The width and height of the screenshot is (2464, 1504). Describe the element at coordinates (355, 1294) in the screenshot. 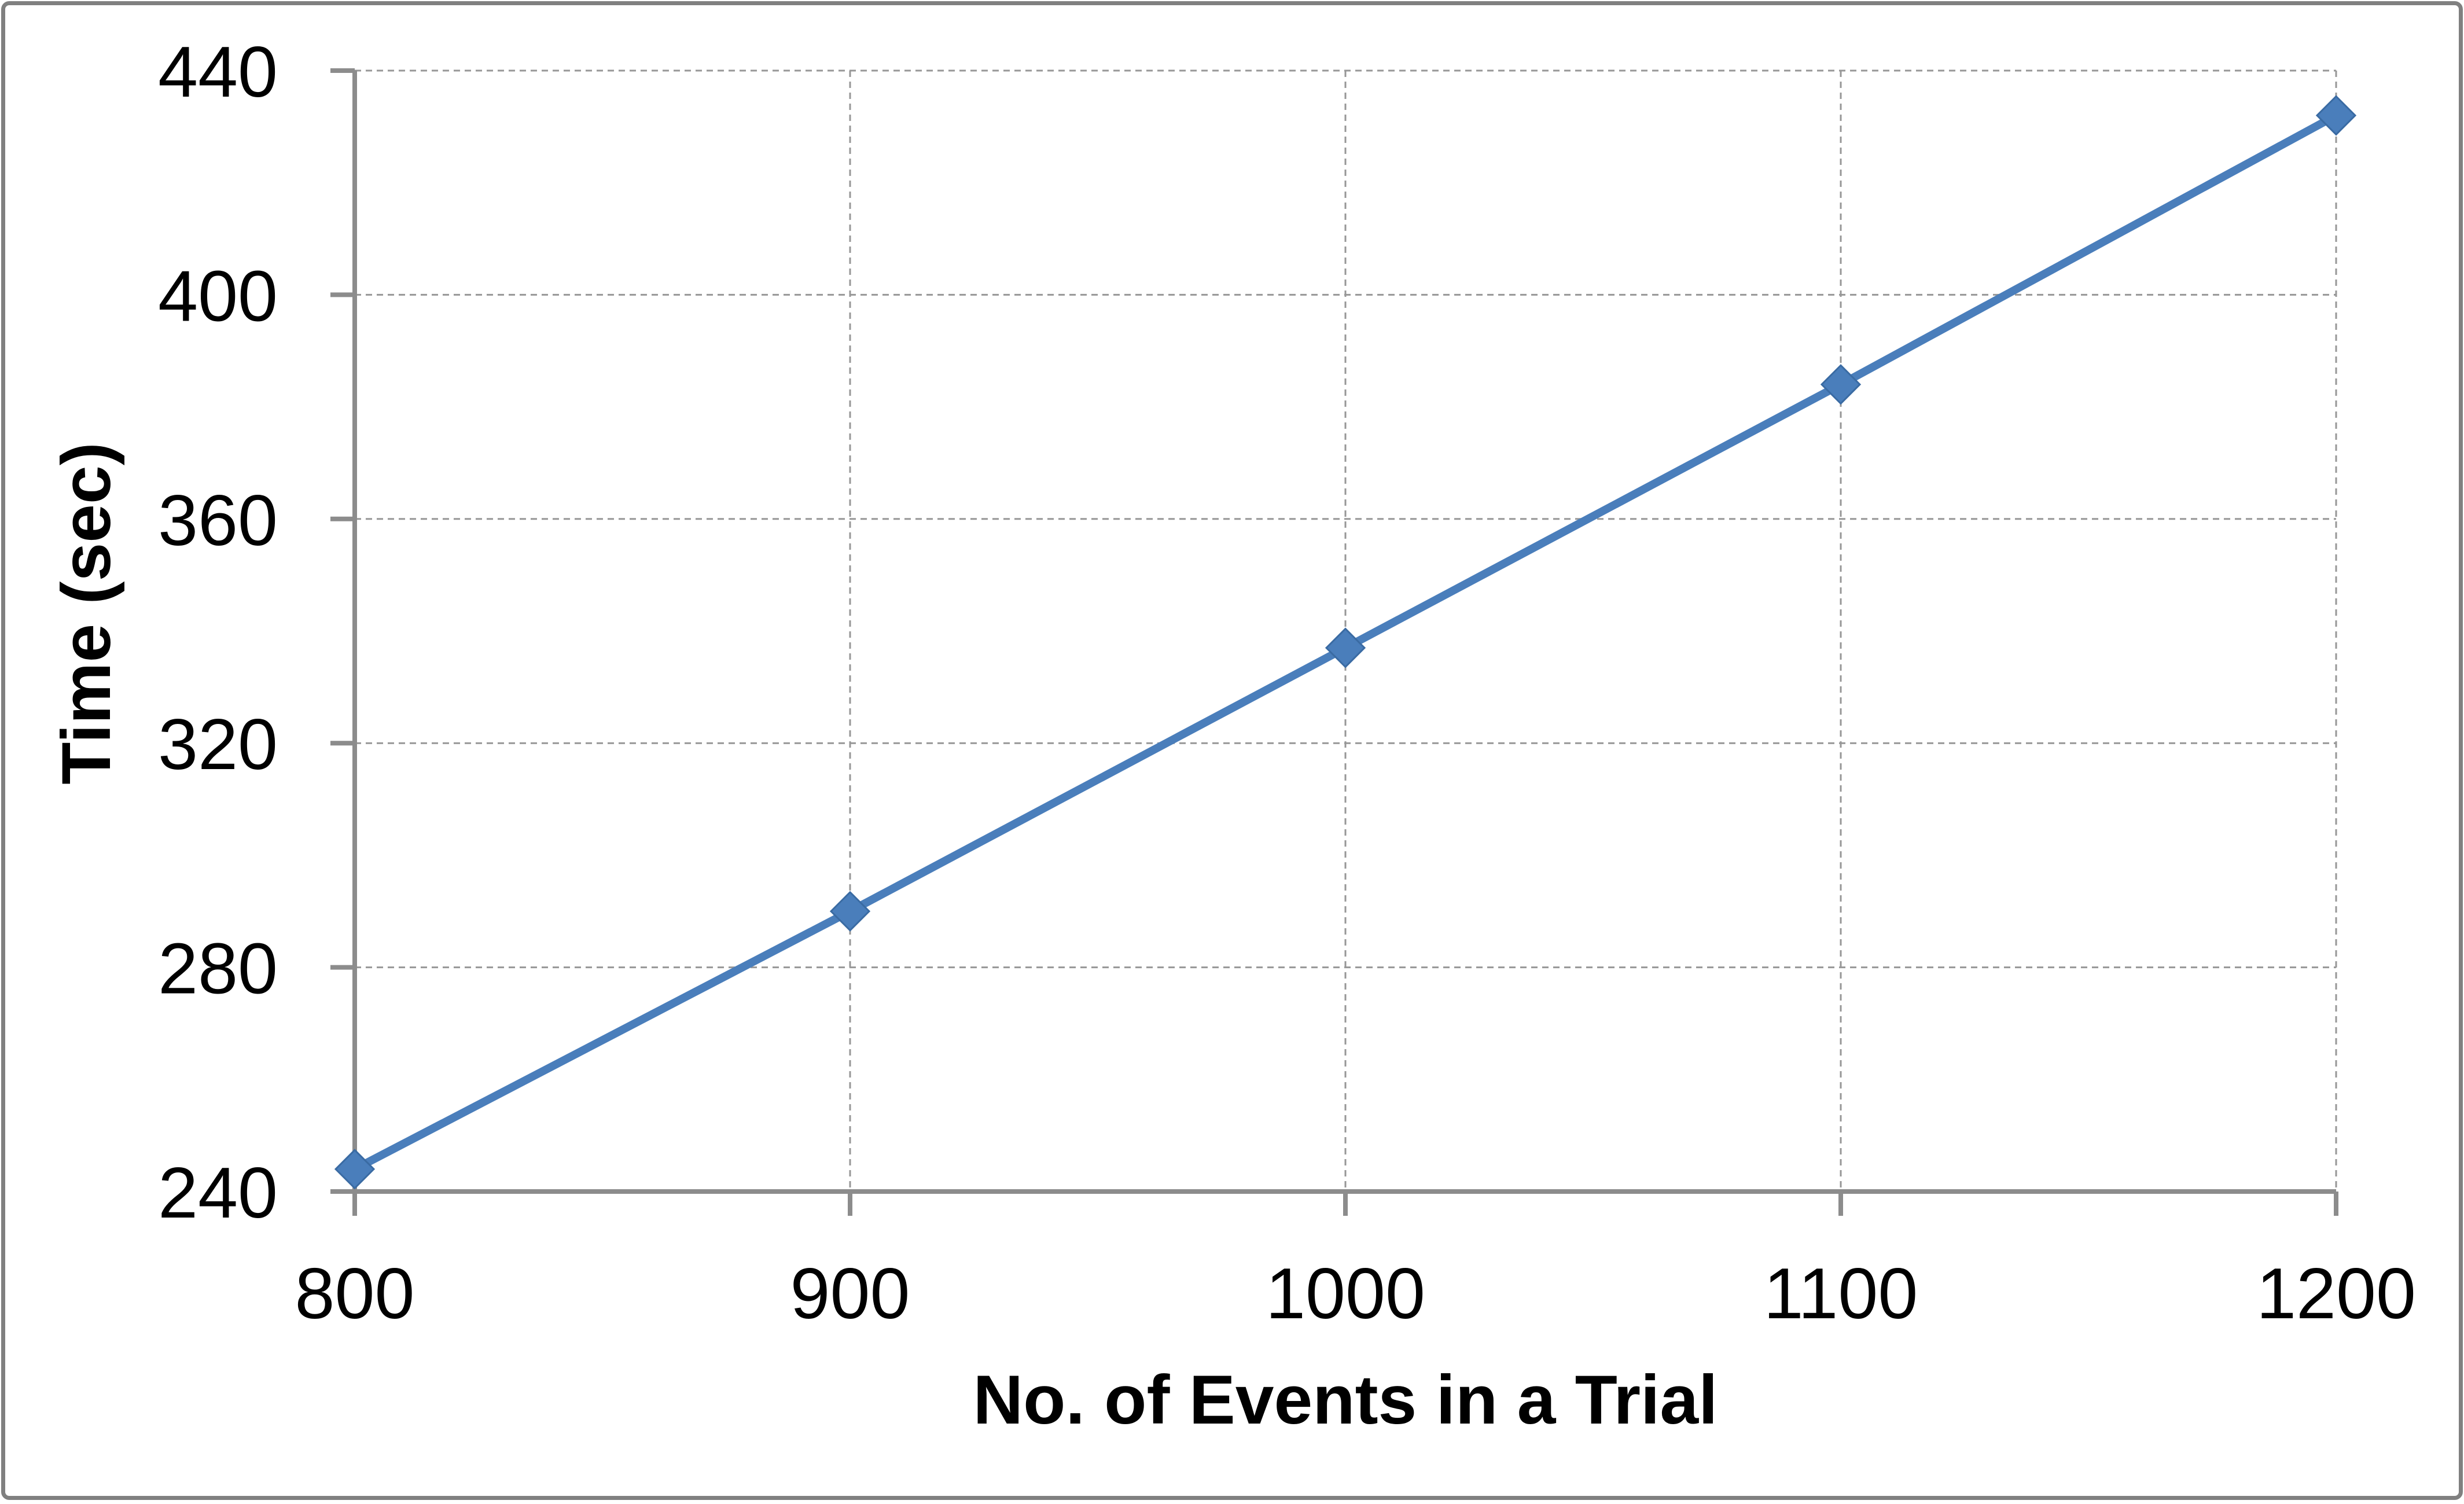

I see `x-tick-label: 800` at that location.